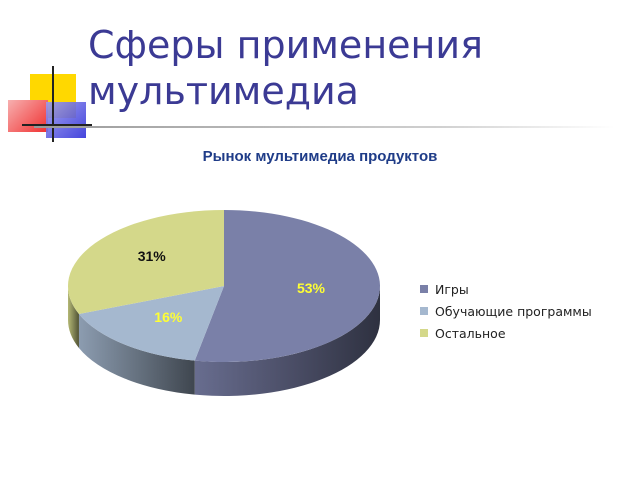  I want to click on slide-title-line2: мультимедиа, so click(223, 91).